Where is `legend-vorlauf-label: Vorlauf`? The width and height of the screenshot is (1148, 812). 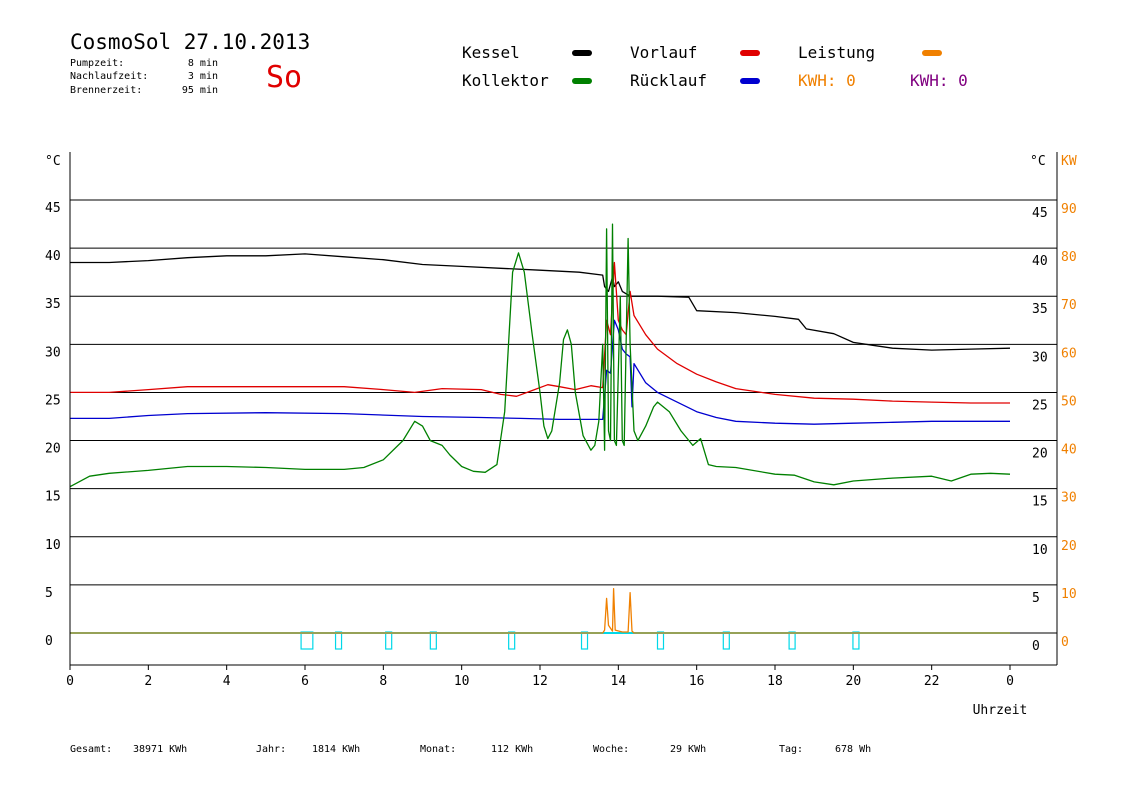
legend-vorlauf-label: Vorlauf is located at coordinates (664, 52).